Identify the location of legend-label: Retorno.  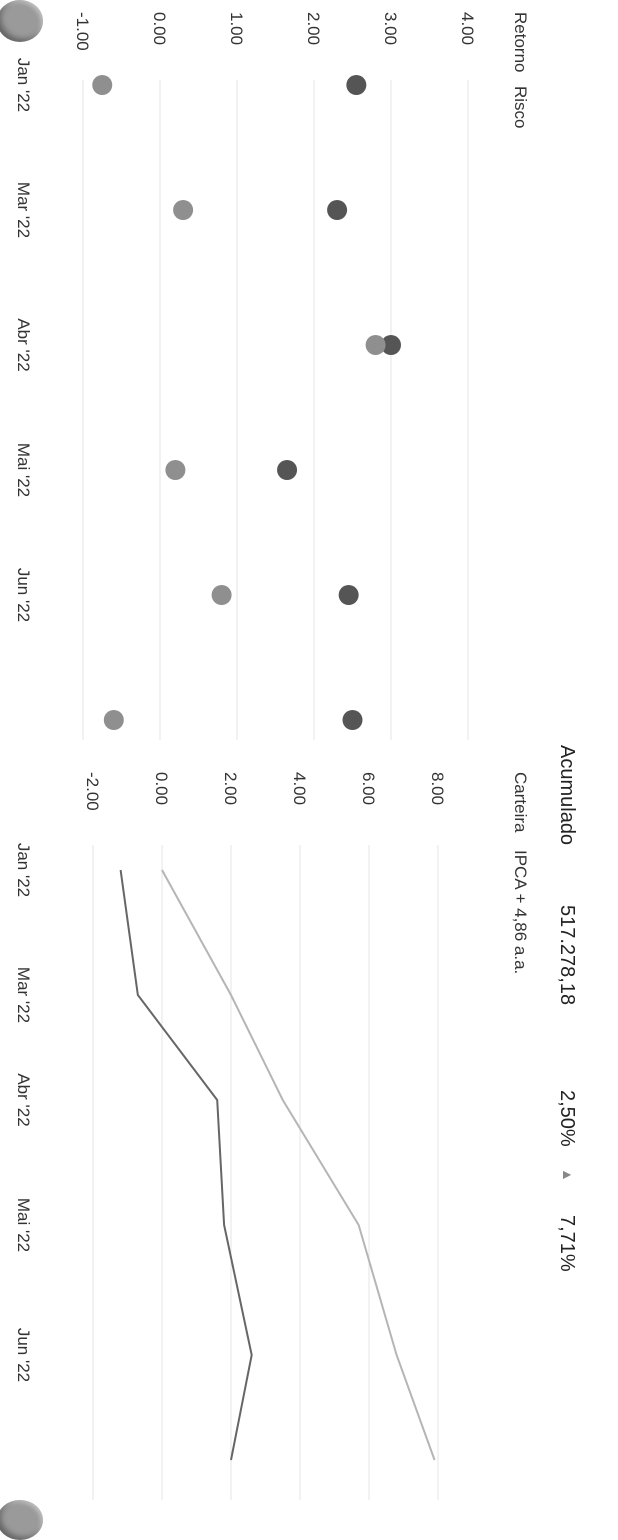
(520, 42).